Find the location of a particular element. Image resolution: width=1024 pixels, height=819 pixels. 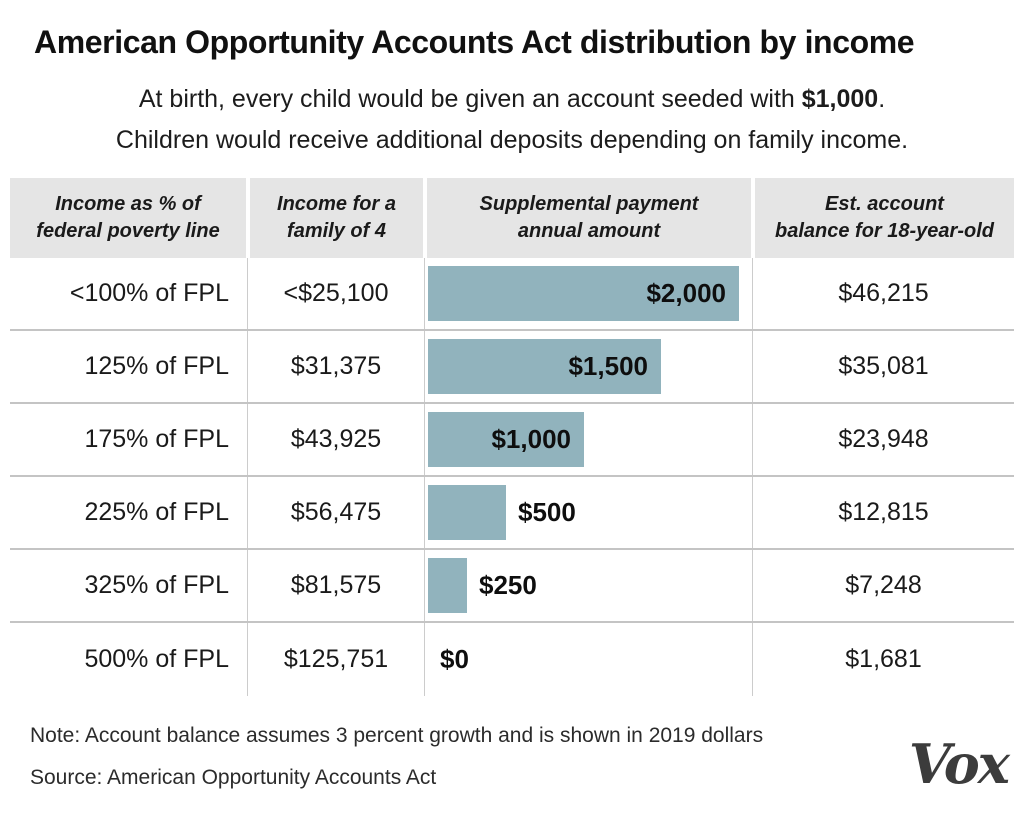

balance-cell: $12,815 is located at coordinates (883, 512).